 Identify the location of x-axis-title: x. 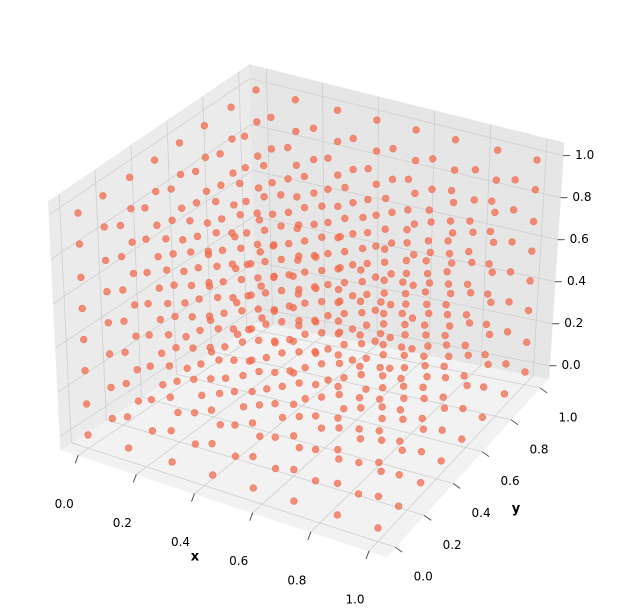
(195, 557).